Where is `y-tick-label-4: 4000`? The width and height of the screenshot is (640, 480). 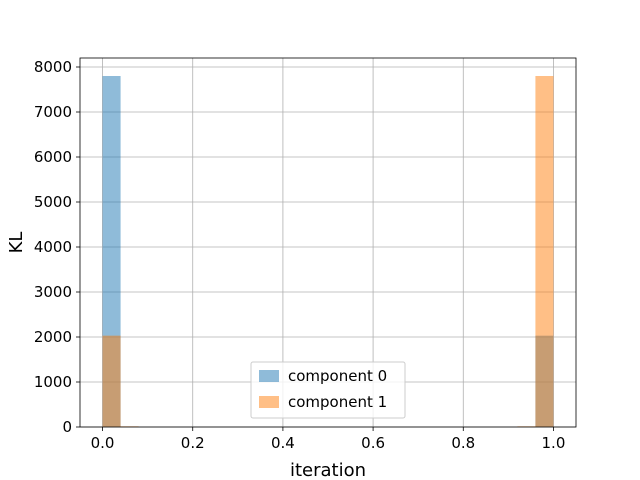
y-tick-label-4: 4000 is located at coordinates (53, 247).